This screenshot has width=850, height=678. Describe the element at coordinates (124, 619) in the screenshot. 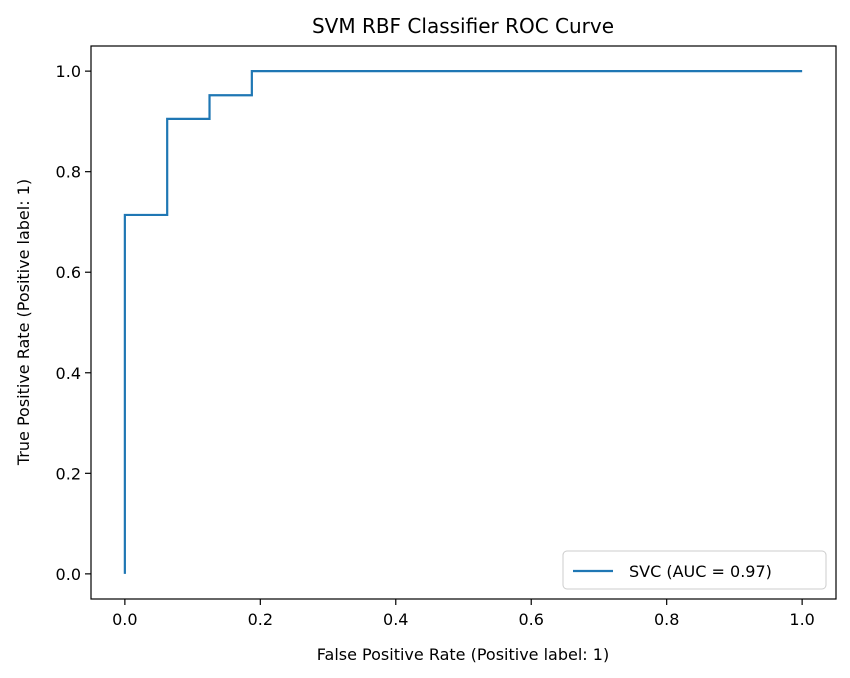

I see `x-tick-label: 0.0` at that location.